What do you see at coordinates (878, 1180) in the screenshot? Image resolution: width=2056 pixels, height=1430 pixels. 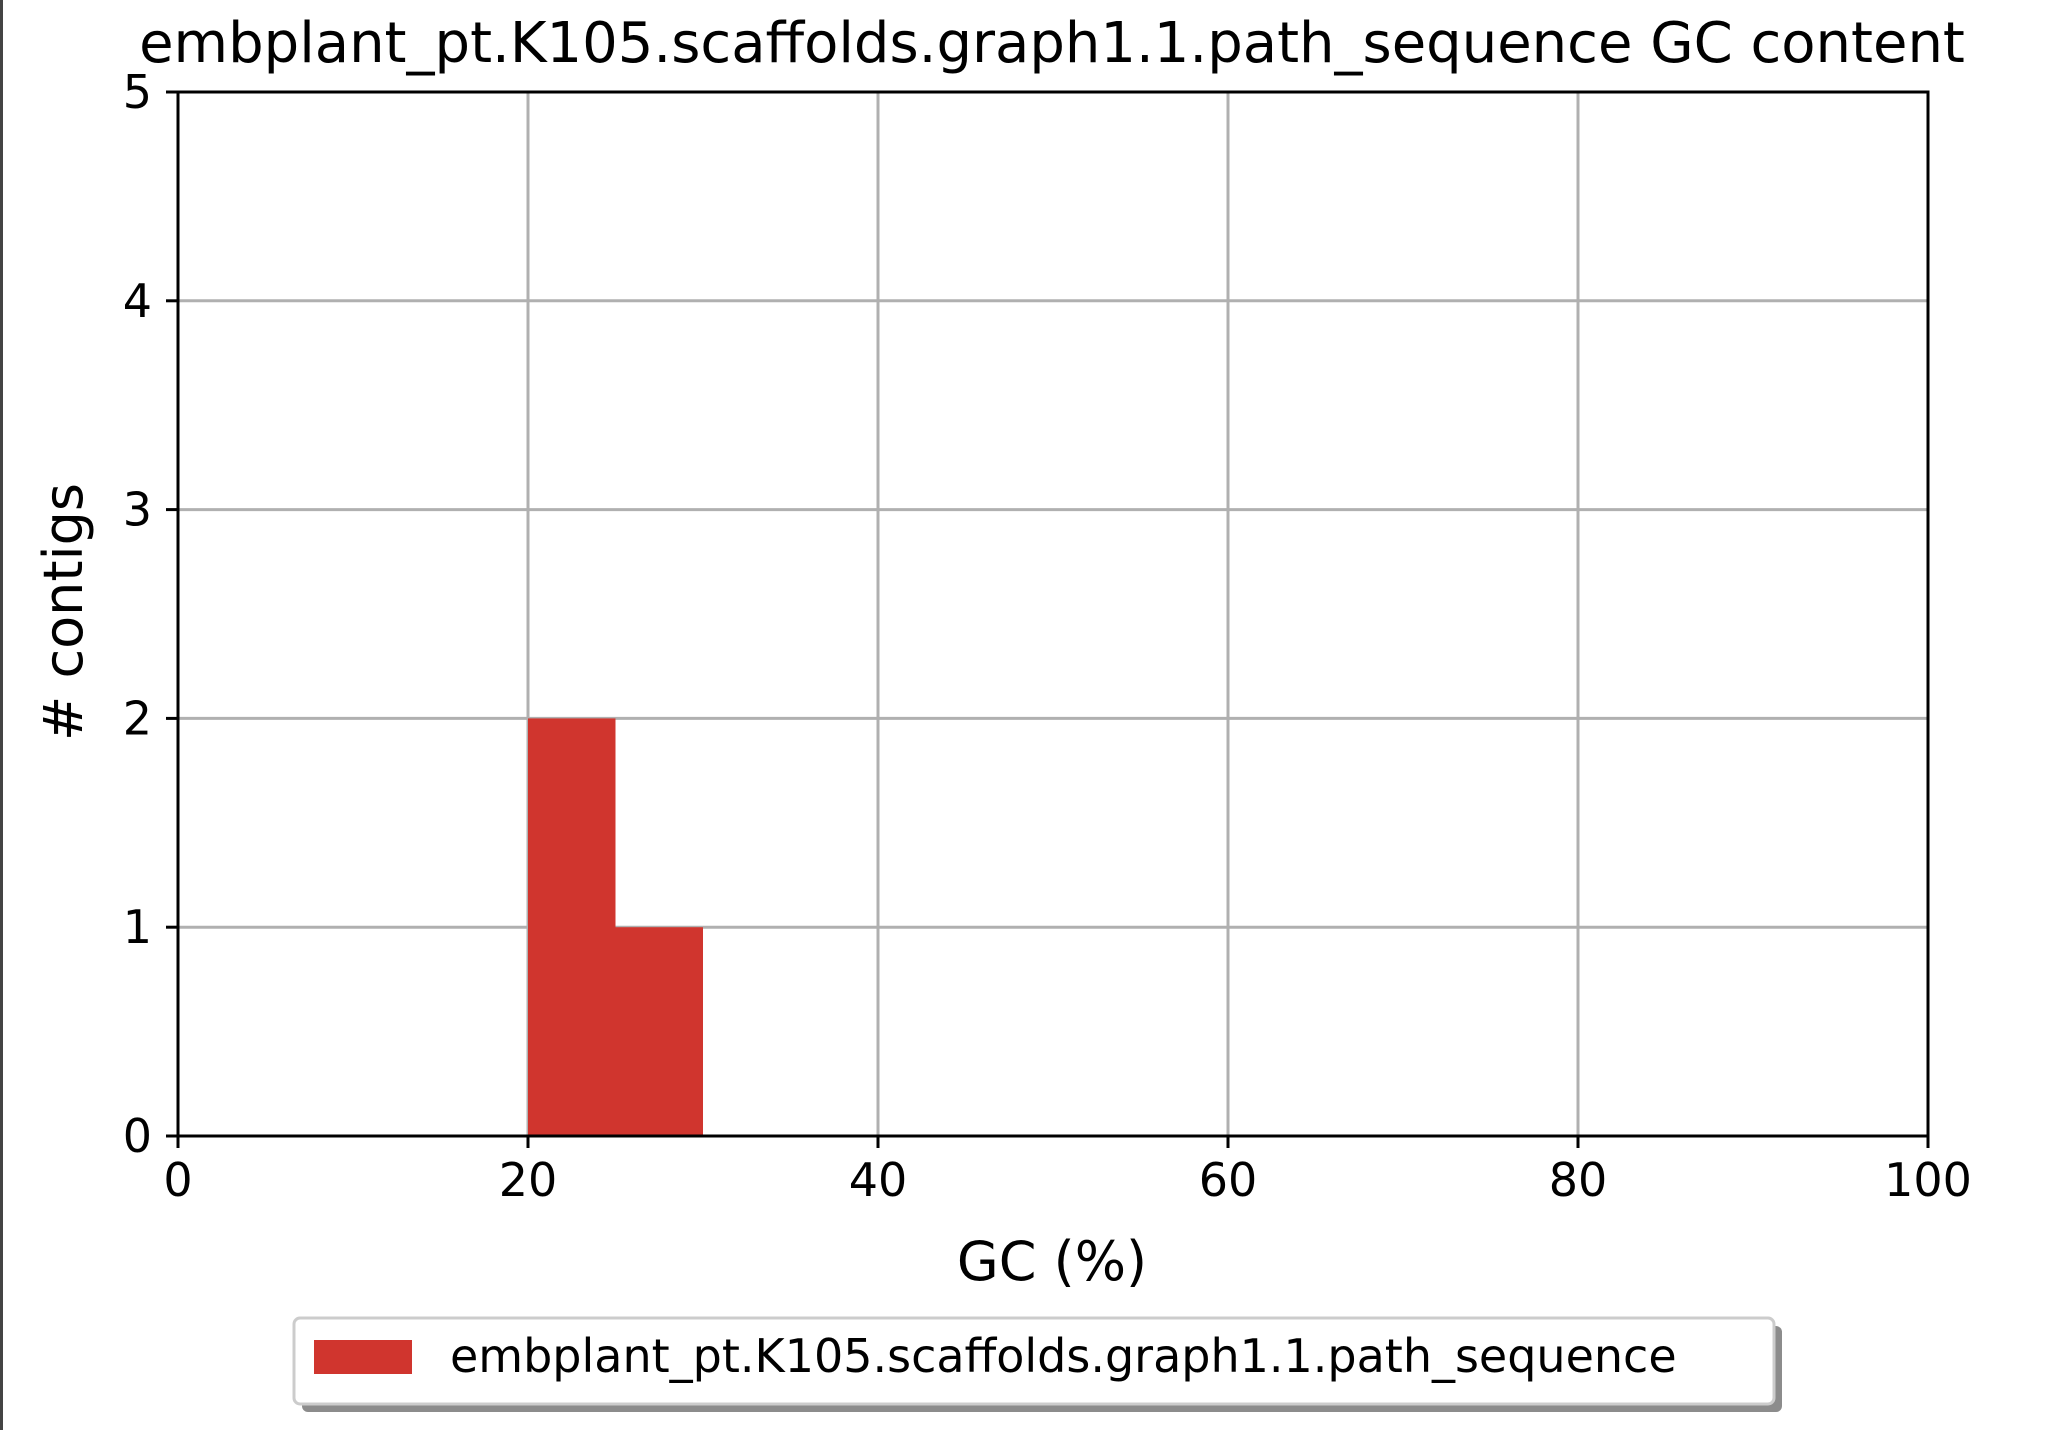 I see `x-tick-label: 40` at bounding box center [878, 1180].